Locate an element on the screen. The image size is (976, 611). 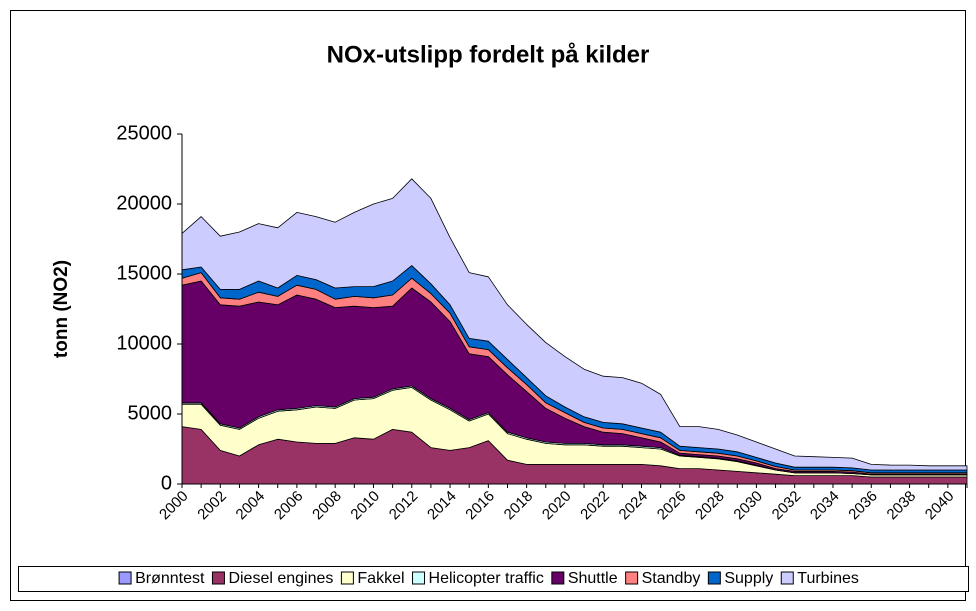
legend-box is located at coordinates (493, 579).